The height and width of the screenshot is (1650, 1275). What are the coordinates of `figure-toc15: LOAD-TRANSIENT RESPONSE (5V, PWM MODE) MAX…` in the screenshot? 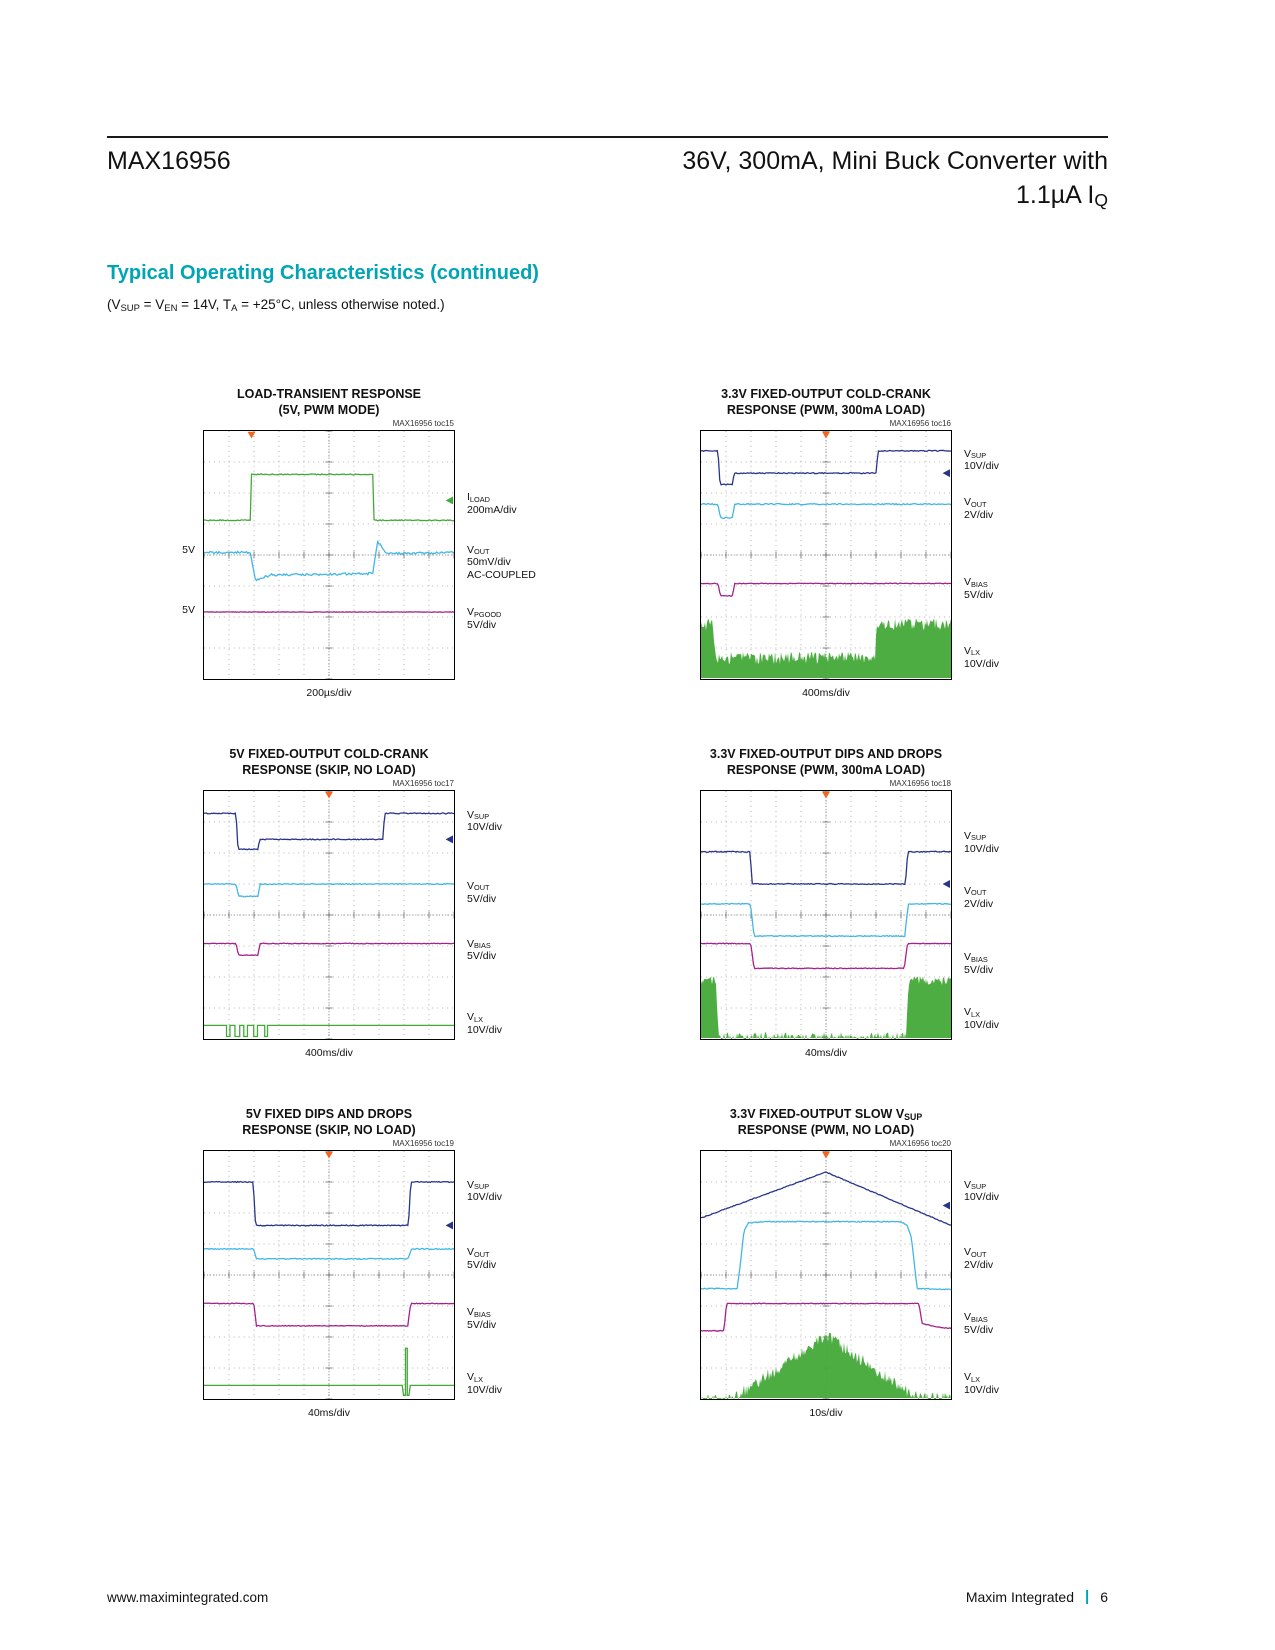 It's located at (359, 543).